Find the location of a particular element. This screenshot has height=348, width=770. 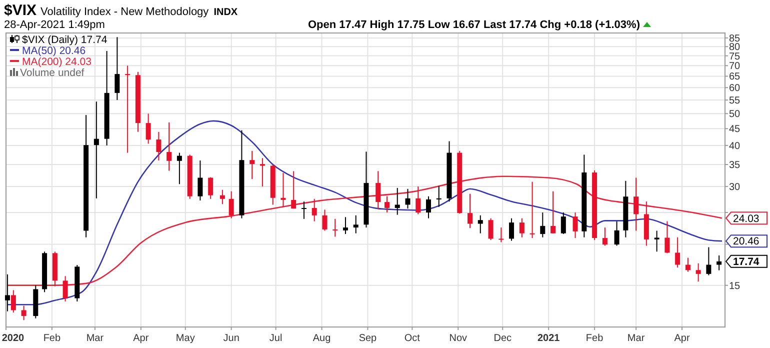

y-tick-label: 15 is located at coordinates (735, 286).